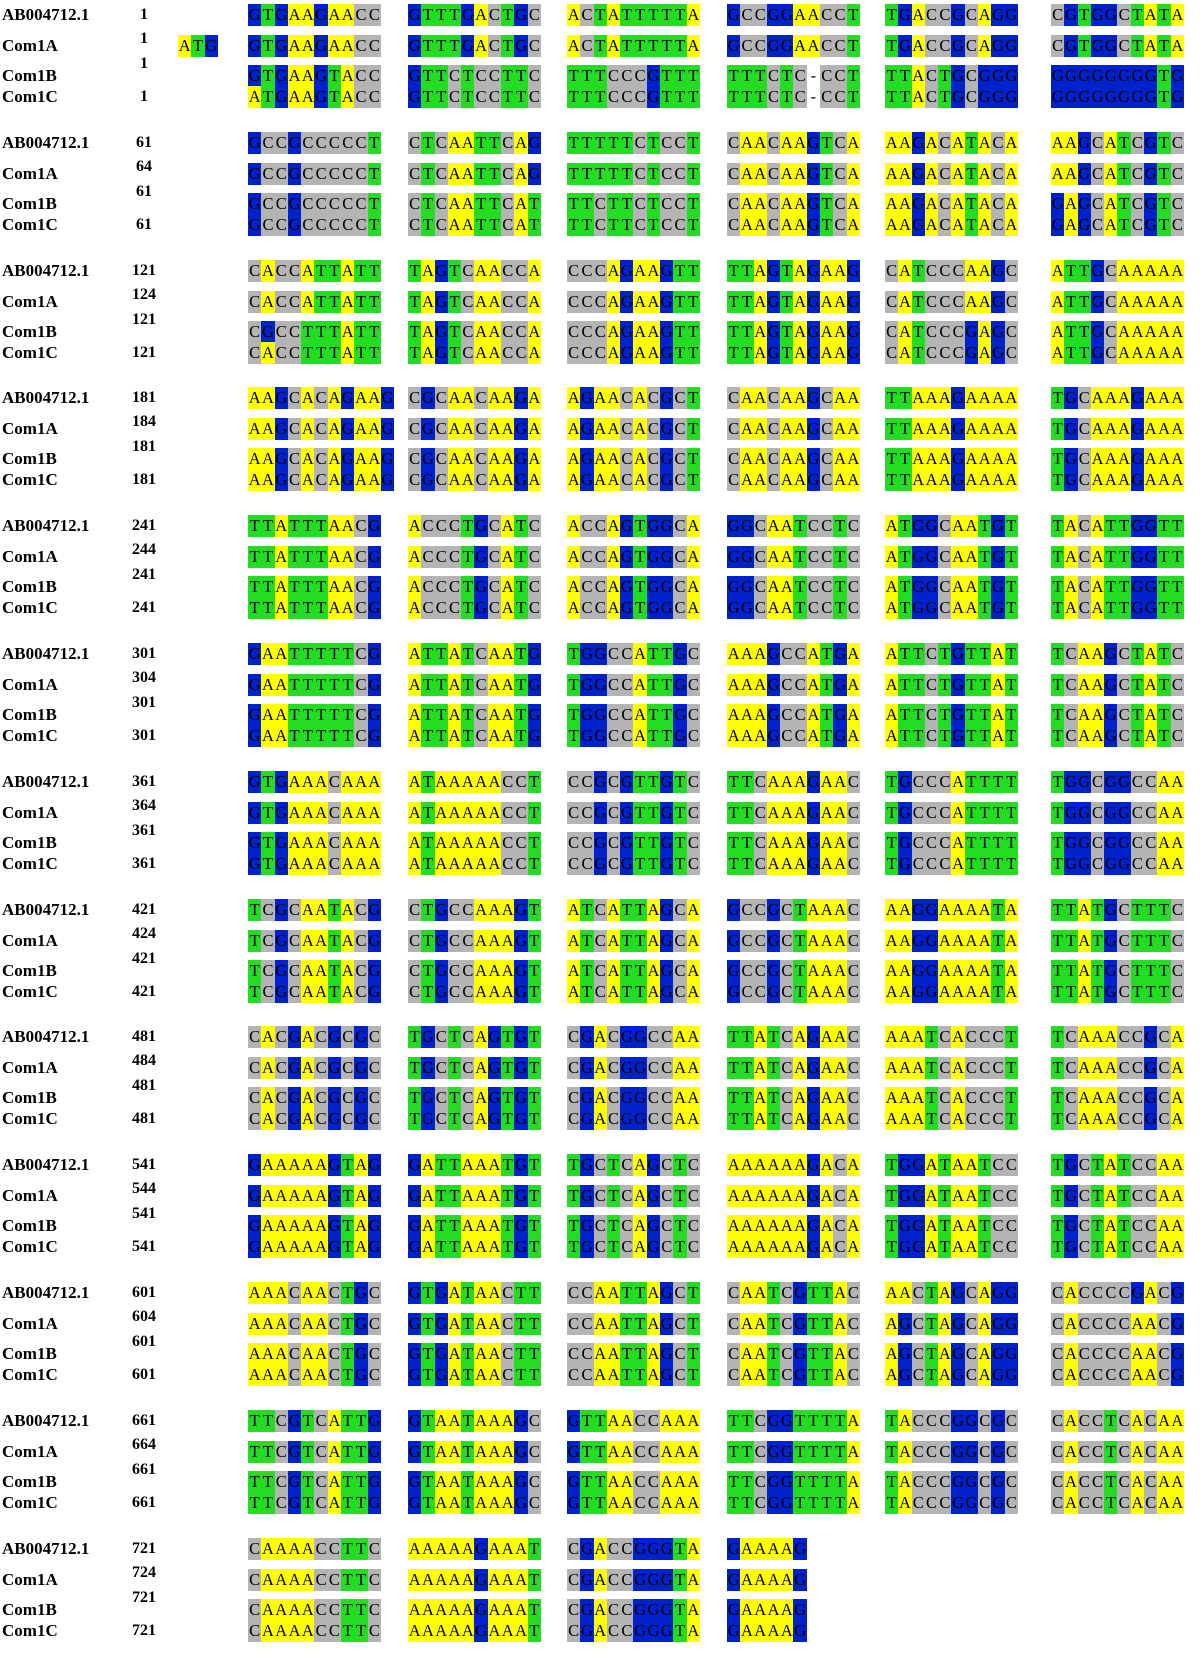 The image size is (1200, 1653). Describe the element at coordinates (144, 1119) in the screenshot. I see `position-number: 481` at that location.